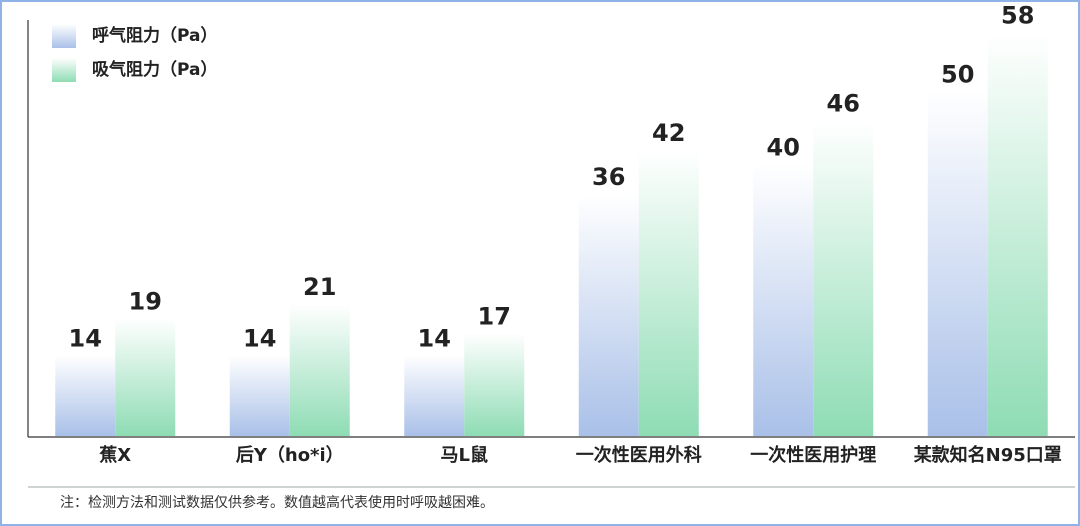 This screenshot has height=526, width=1080. What do you see at coordinates (464, 455) in the screenshot?
I see `x-tick-label: 马L鼠` at bounding box center [464, 455].